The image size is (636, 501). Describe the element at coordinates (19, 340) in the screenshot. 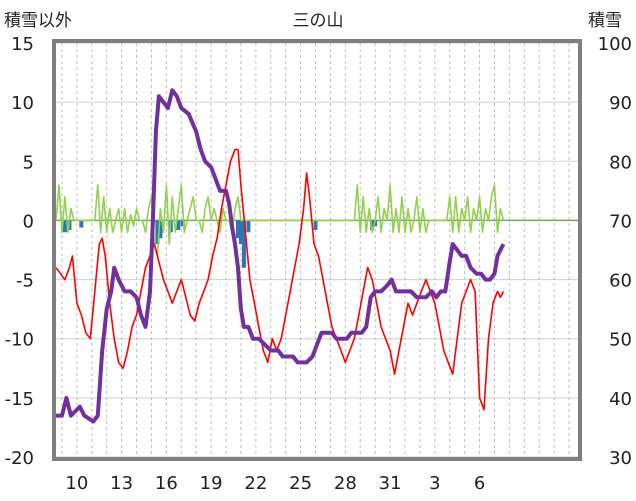

I see `left-tick-label-5: -10` at that location.